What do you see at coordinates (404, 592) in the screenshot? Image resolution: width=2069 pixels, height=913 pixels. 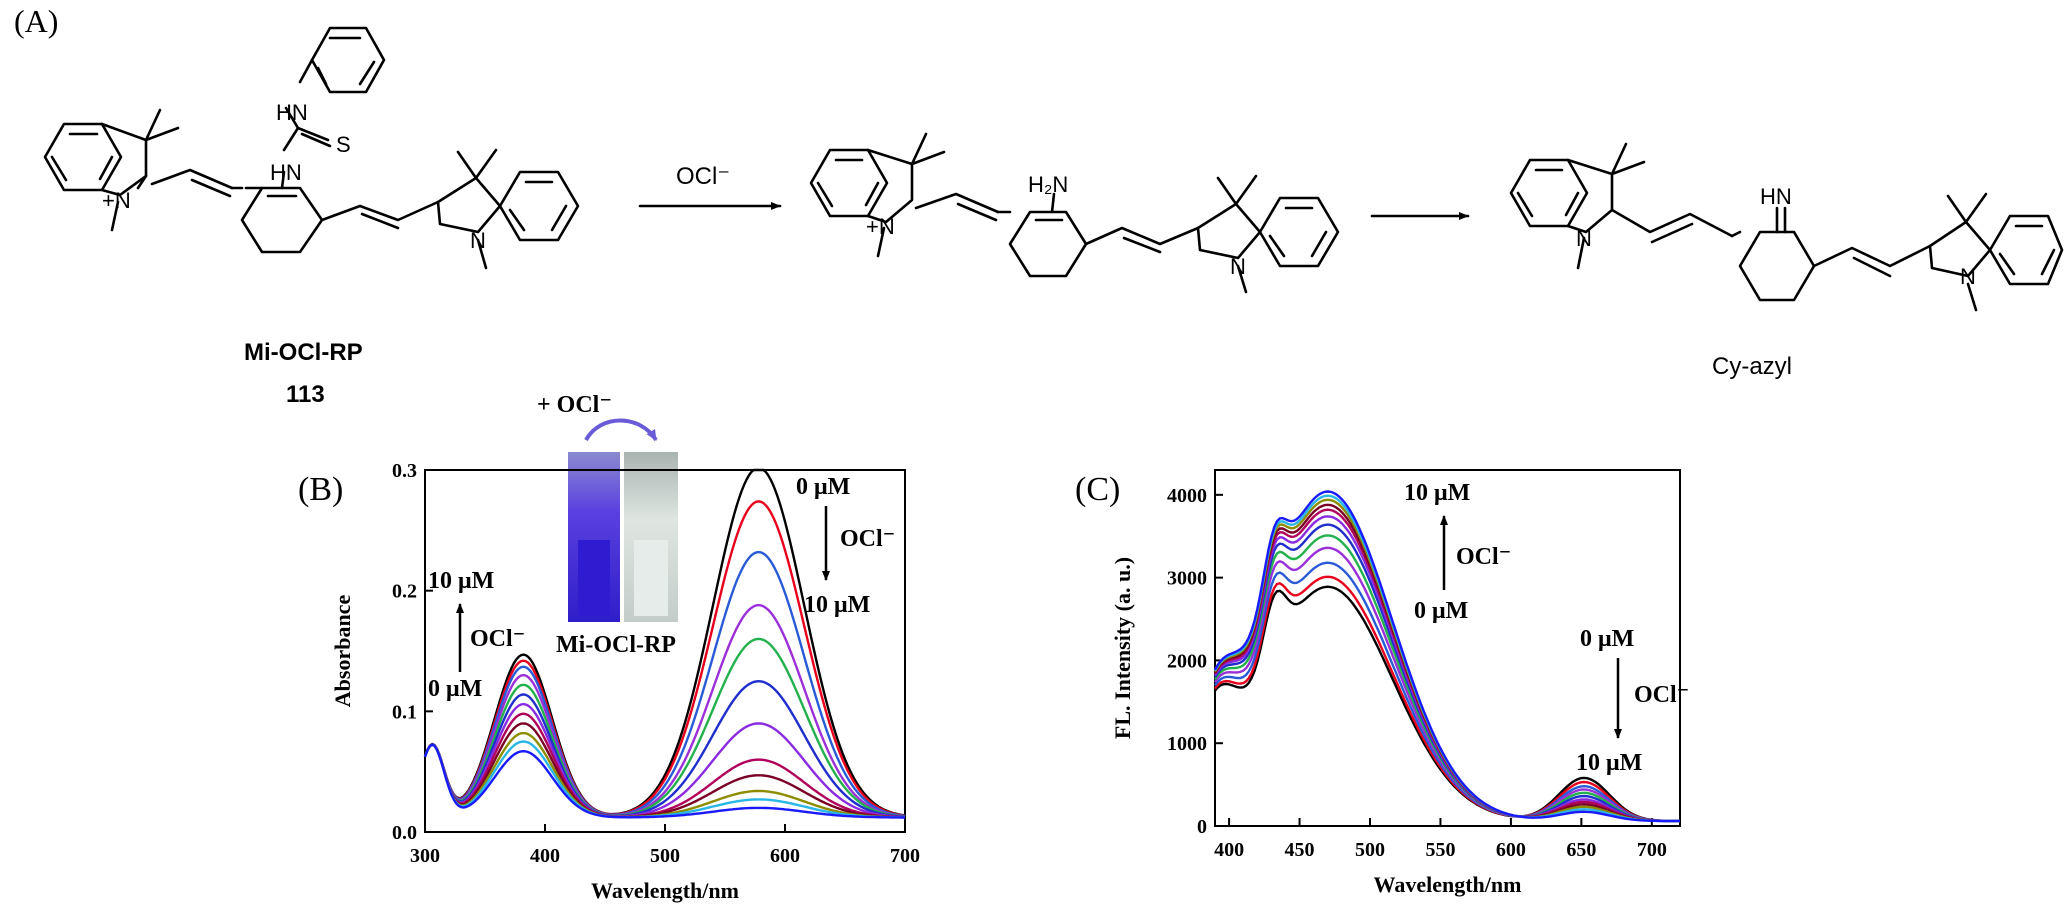 I see `y-tick-label: 0.2` at bounding box center [404, 592].